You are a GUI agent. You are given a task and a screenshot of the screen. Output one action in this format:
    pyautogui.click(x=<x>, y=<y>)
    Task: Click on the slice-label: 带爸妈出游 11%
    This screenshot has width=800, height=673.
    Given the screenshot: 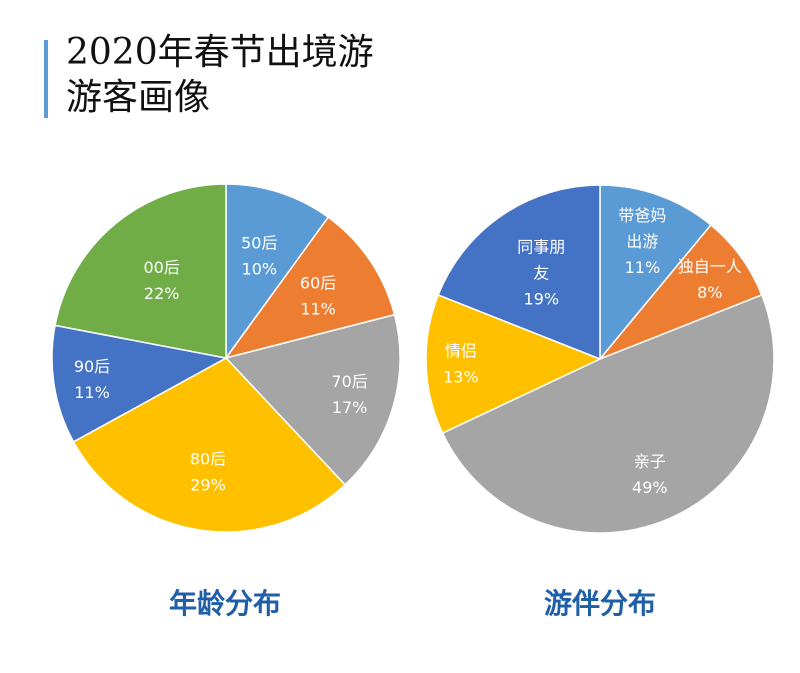 What is the action you would take?
    pyautogui.click(x=642, y=241)
    